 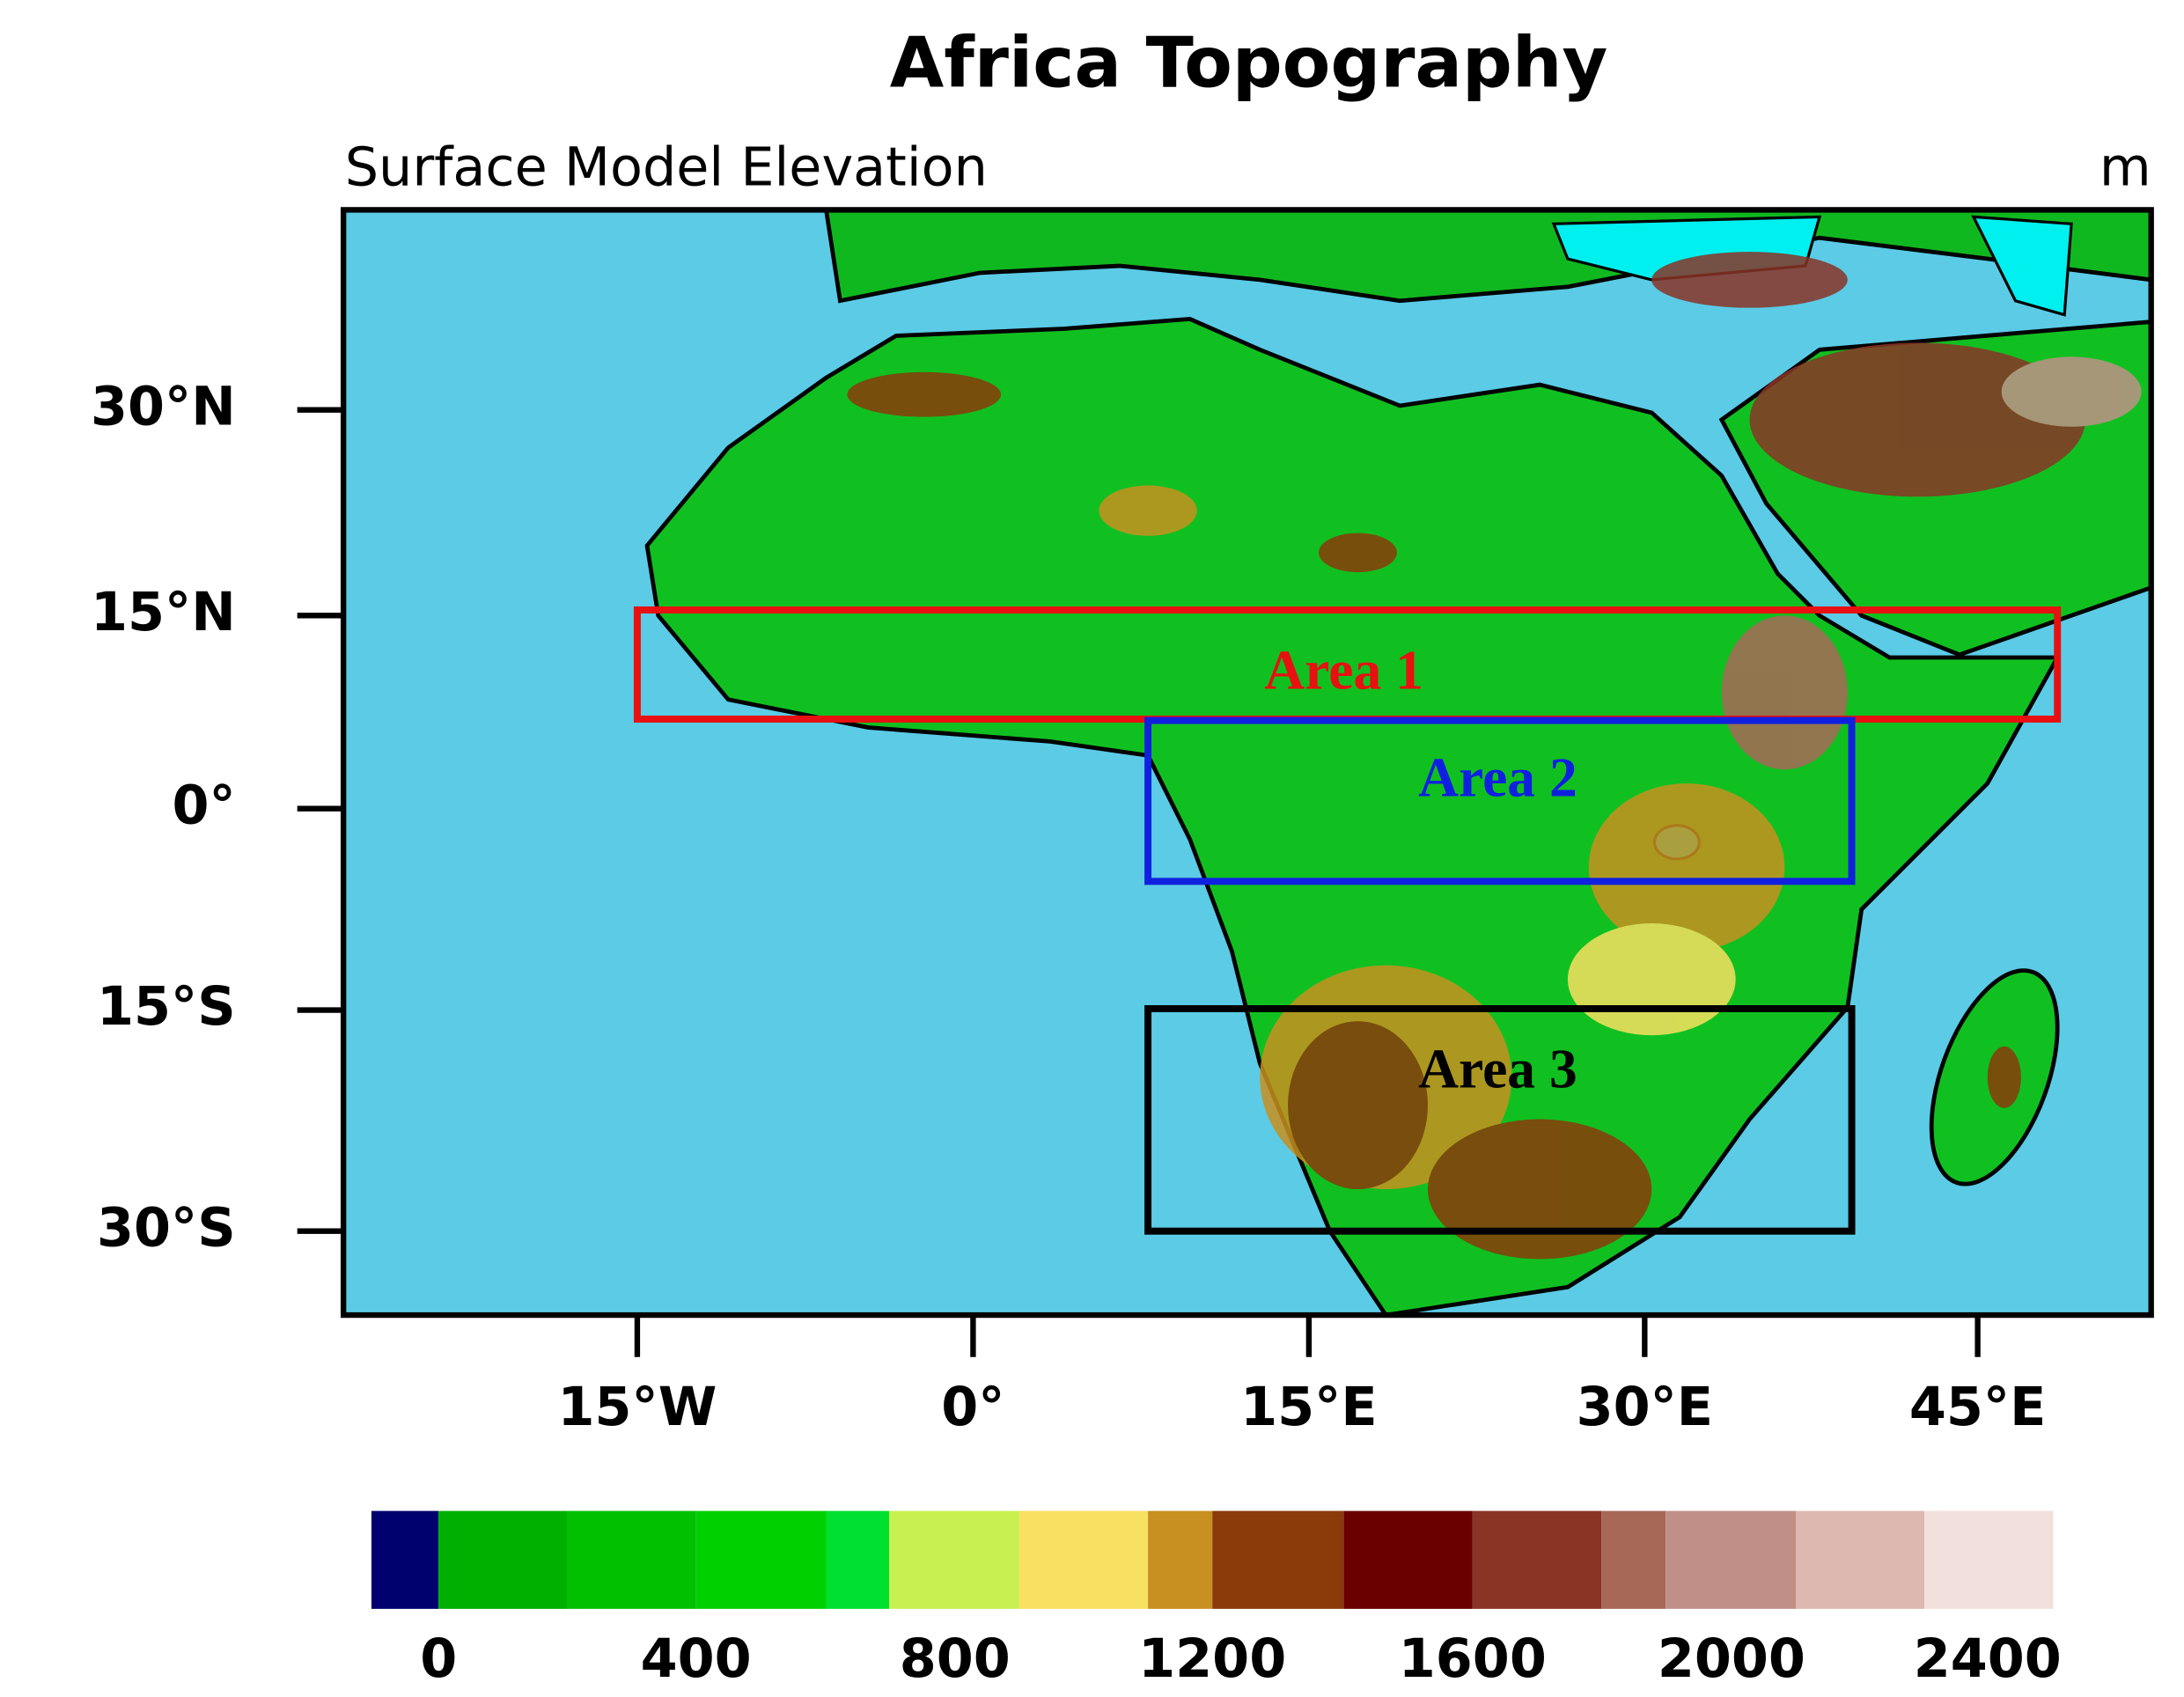 What do you see at coordinates (1497, 777) in the screenshot?
I see `area-label: Area 2` at bounding box center [1497, 777].